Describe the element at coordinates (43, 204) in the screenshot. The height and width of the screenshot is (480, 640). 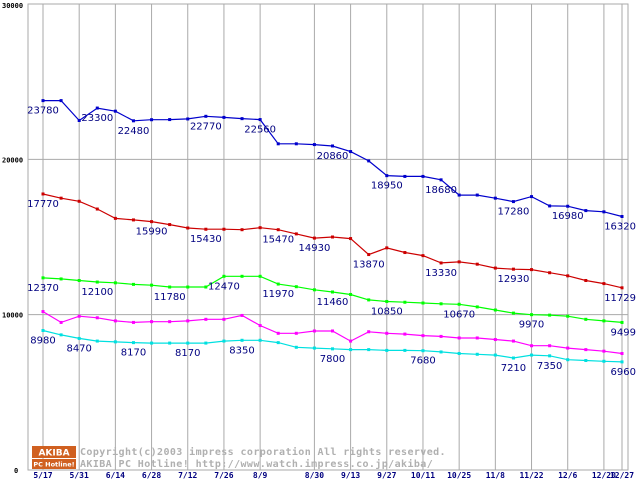
I see `data-label-red: 17770` at that location.